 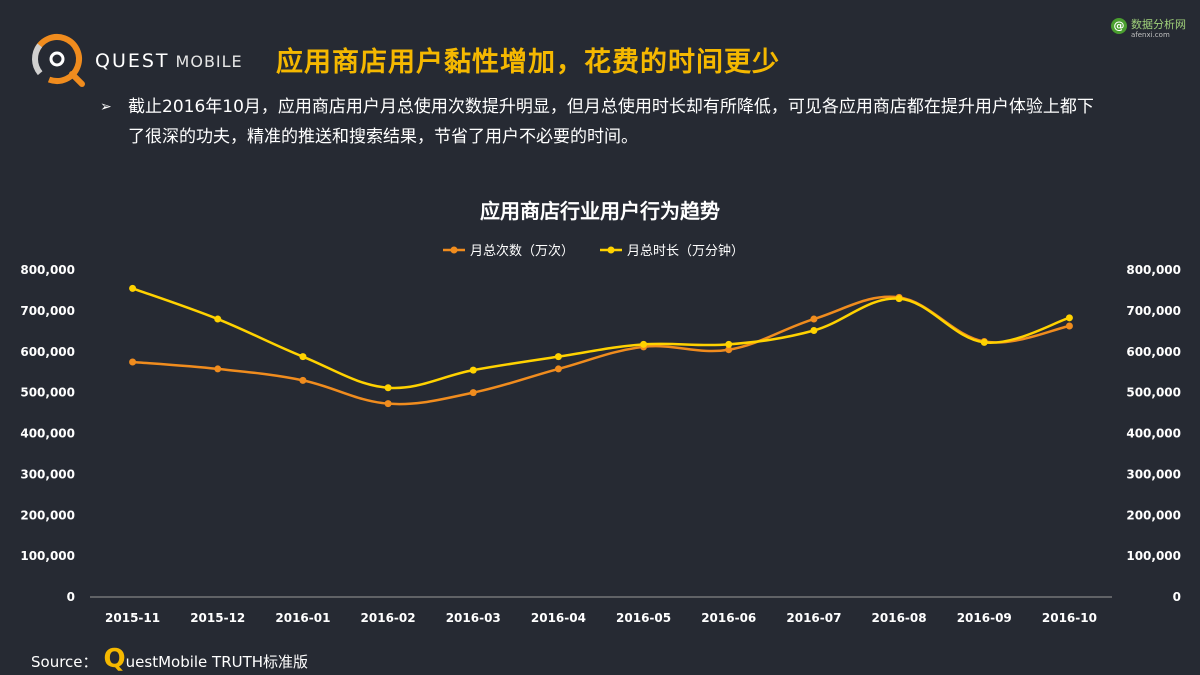 What do you see at coordinates (728, 618) in the screenshot?
I see `x-tick-label: 2016-06` at bounding box center [728, 618].